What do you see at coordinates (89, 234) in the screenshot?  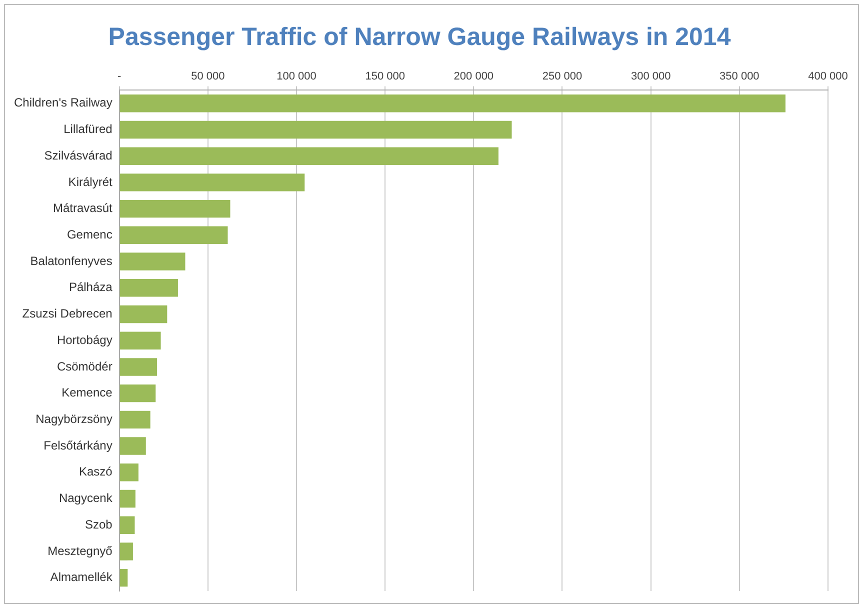 I see `y-tick-label: Gemenc` at bounding box center [89, 234].